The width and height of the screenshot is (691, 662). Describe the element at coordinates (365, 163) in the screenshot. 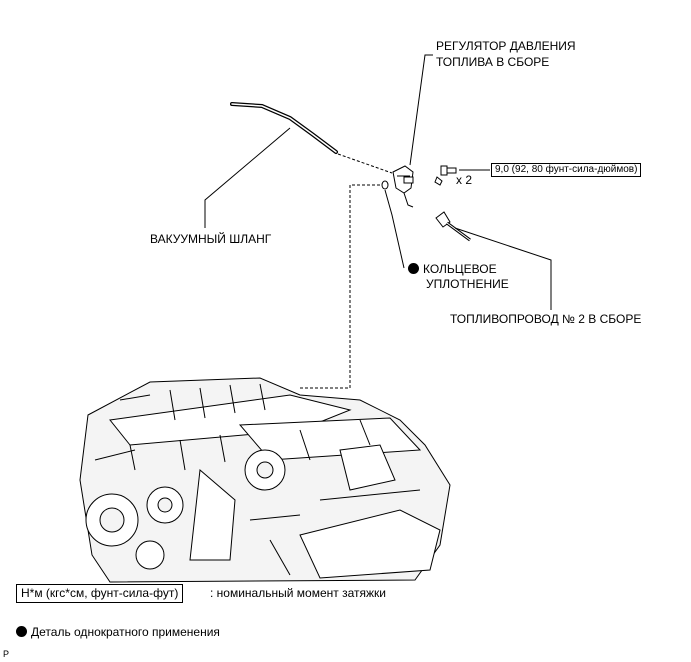

I see `hose-connection-dash` at that location.